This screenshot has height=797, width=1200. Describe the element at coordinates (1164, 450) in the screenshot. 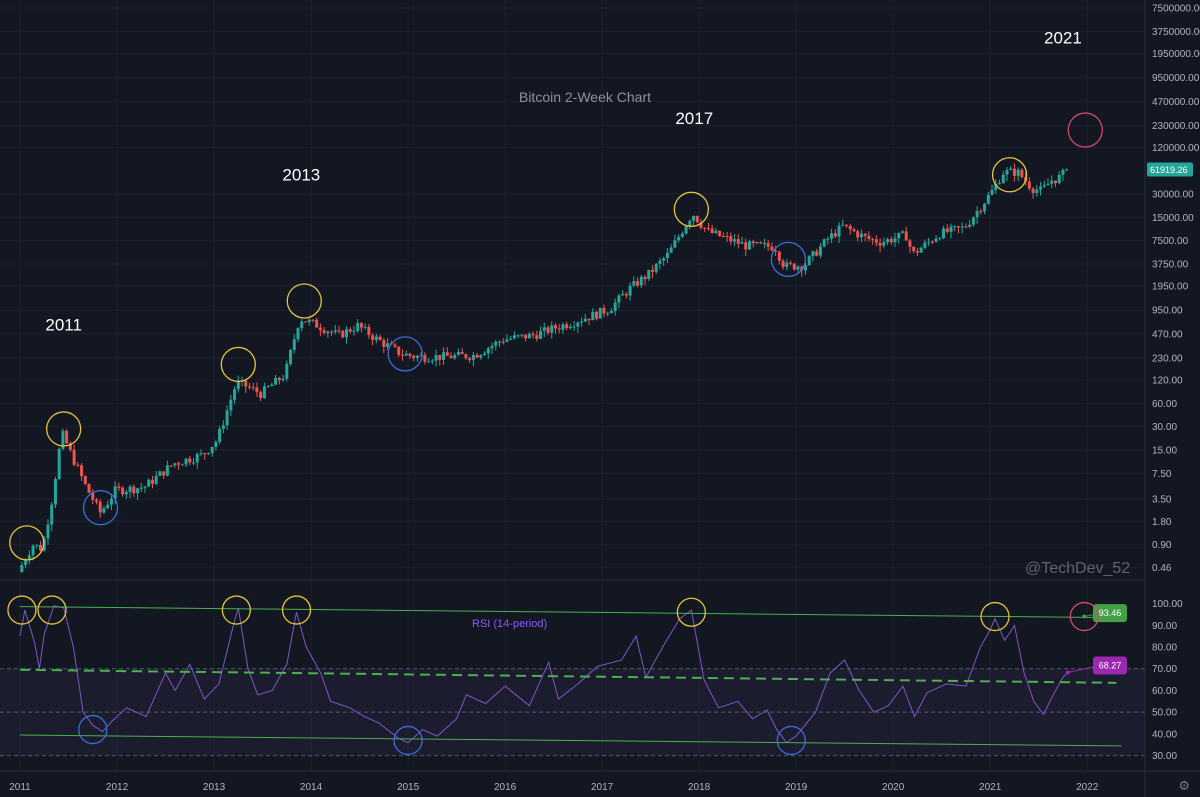

I see `price-tick-label: 15.00` at that location.